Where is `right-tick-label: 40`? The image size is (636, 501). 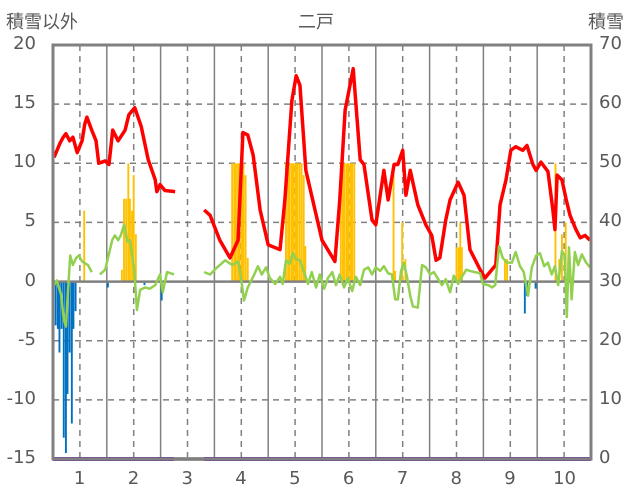
right-tick-label: 40 is located at coordinates (610, 221).